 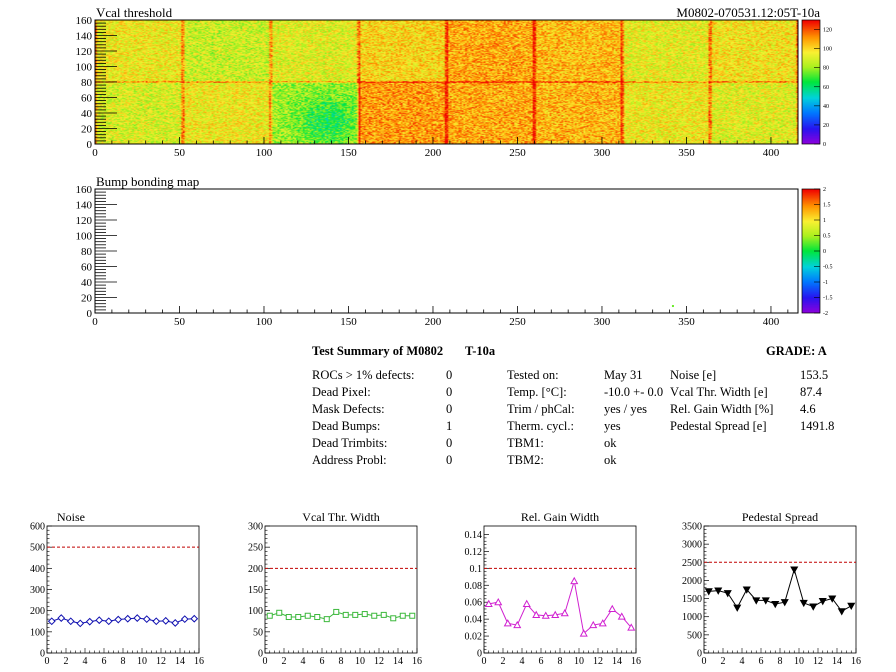 I want to click on noise-series-line, so click(x=123, y=620).